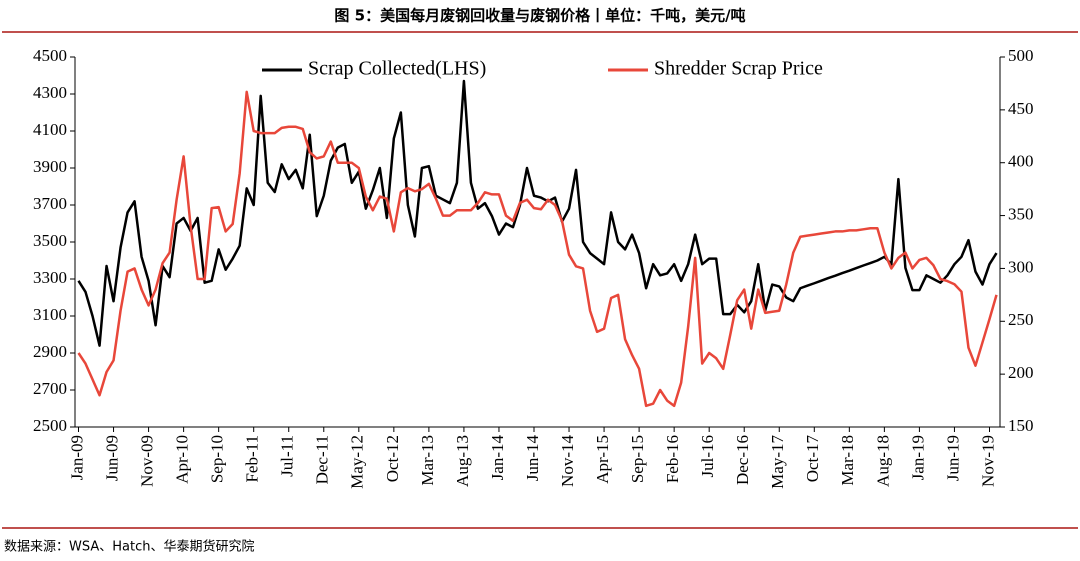 This screenshot has width=1080, height=561. I want to click on y-tick-label: 3300, so click(50, 277).